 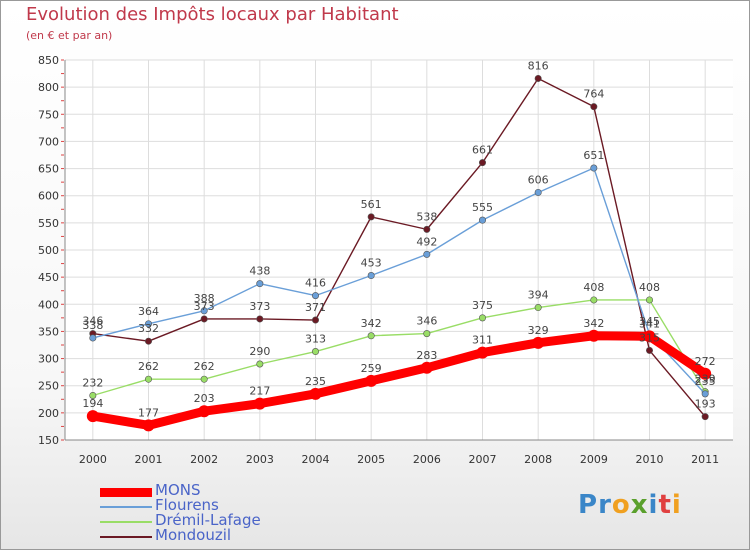 What do you see at coordinates (48, 223) in the screenshot?
I see `y-tick-label: 550` at bounding box center [48, 223].